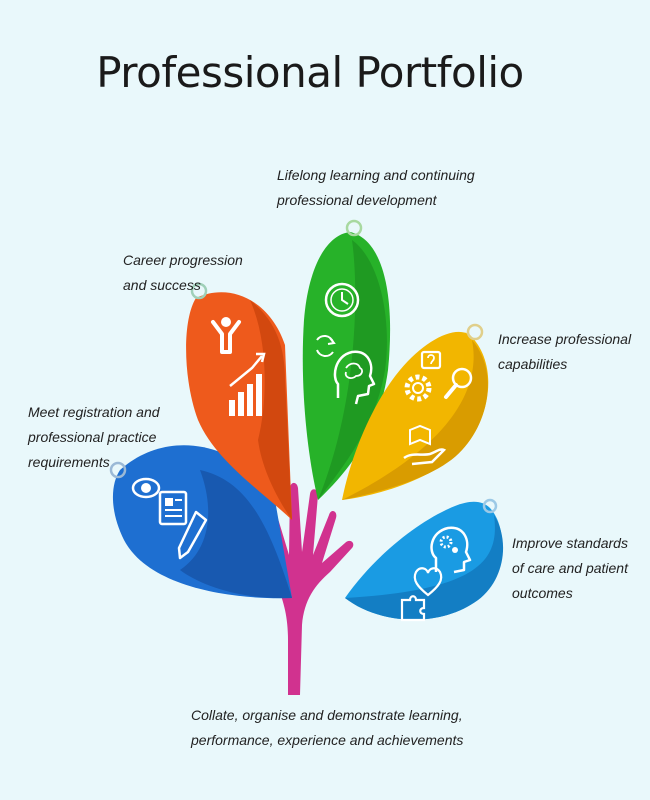 This screenshot has width=650, height=800. Describe the element at coordinates (428, 582) in the screenshot. I see `heart-icon` at that location.